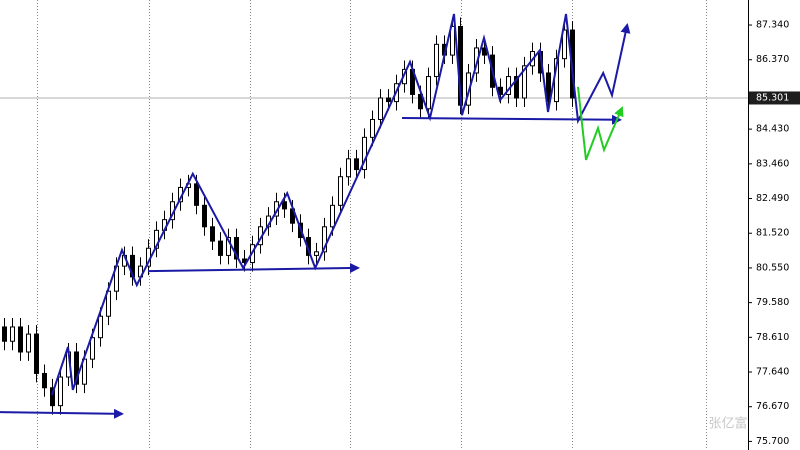 This screenshot has height=450, width=800. Describe the element at coordinates (772, 59) in the screenshot. I see `y-tick-label: 86.370` at that location.